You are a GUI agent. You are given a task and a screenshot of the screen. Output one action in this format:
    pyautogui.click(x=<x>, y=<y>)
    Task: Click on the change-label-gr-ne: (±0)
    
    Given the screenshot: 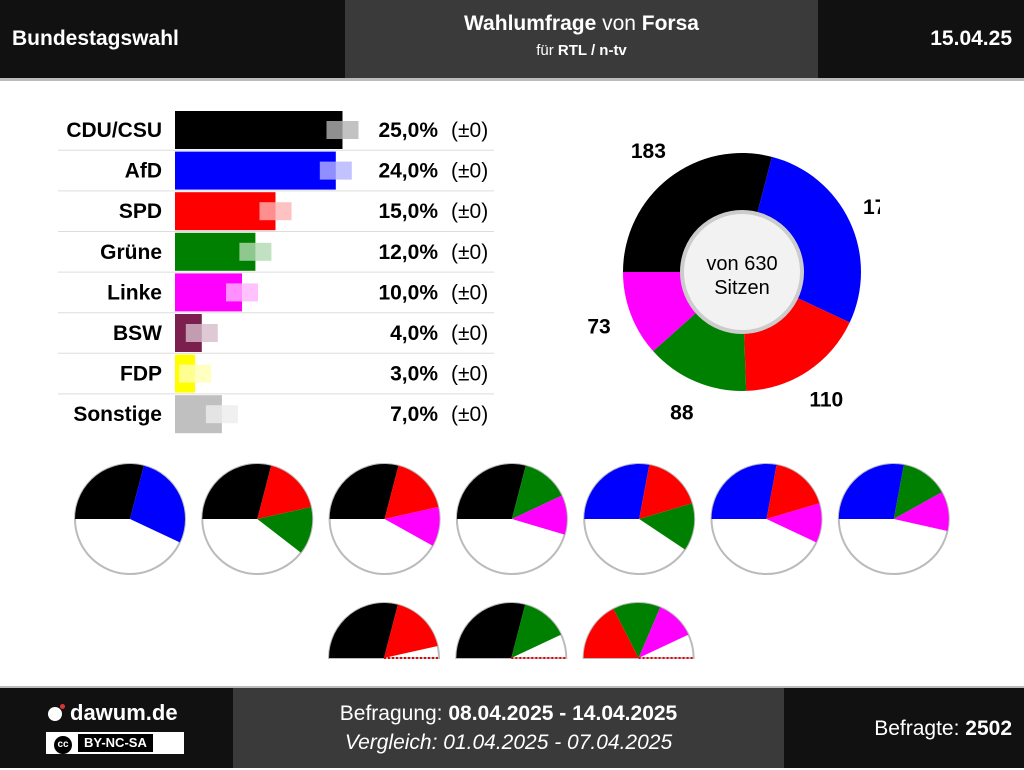 What is the action you would take?
    pyautogui.click(x=469, y=252)
    